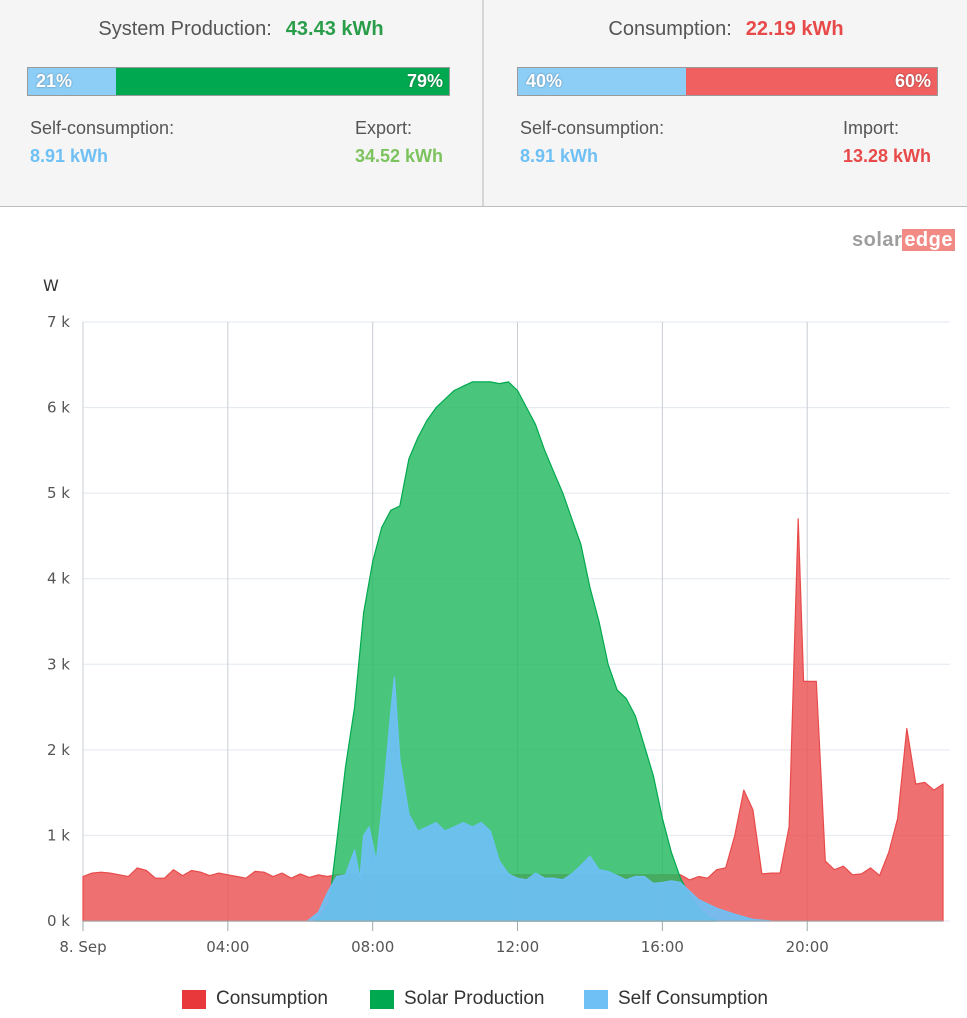 This screenshot has width=967, height=1018. What do you see at coordinates (662, 947) in the screenshot?
I see `x-tick-label: 16:00` at bounding box center [662, 947].